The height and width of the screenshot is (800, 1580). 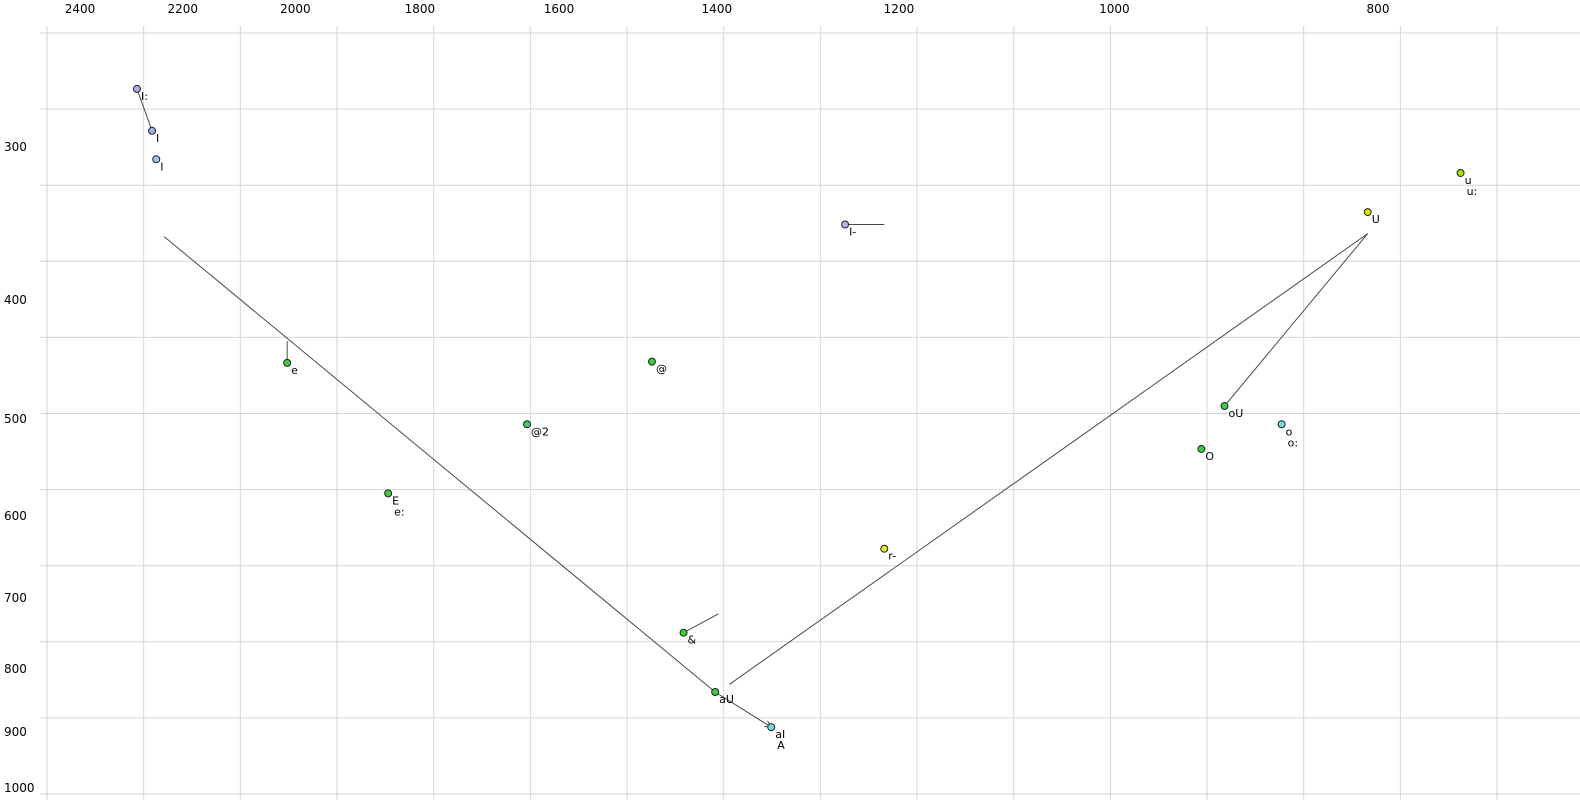 What do you see at coordinates (15, 669) in the screenshot?
I see `y-axis-tick-label: 800` at bounding box center [15, 669].